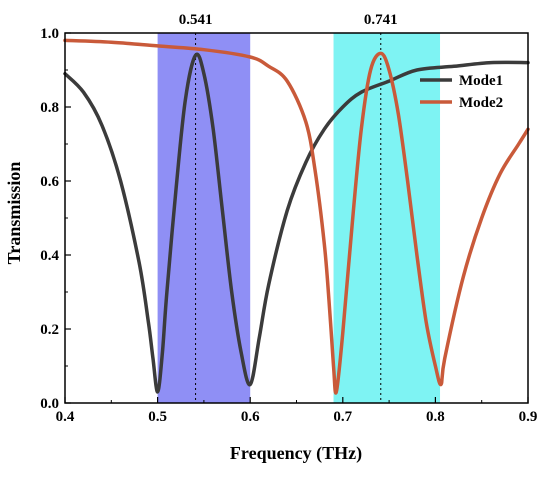 The width and height of the screenshot is (550, 479). Describe the element at coordinates (49, 256) in the screenshot. I see `y-tick-label: 0.4` at that location.